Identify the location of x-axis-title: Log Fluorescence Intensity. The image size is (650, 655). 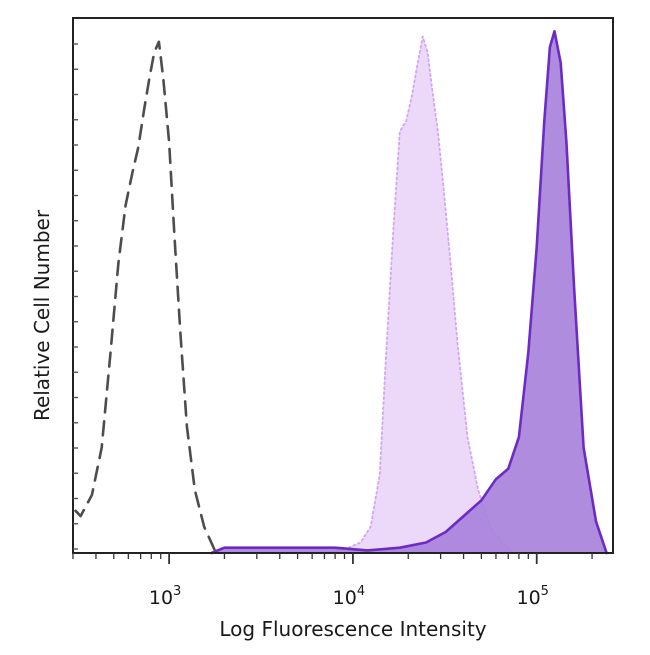
(352, 629).